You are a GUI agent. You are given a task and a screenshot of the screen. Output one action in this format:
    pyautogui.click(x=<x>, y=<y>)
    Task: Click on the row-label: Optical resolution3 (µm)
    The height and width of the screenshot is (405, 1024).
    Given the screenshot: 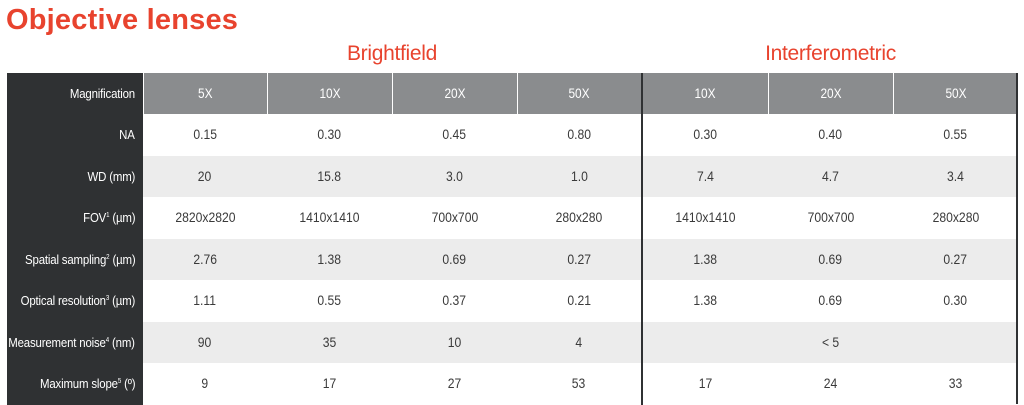 What is the action you would take?
    pyautogui.click(x=75, y=301)
    